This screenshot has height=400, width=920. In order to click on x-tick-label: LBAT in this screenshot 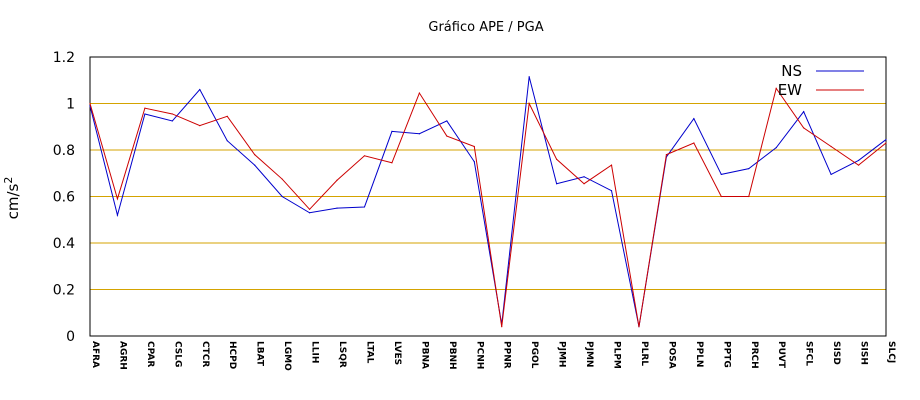, I will do `click(260, 354)`.